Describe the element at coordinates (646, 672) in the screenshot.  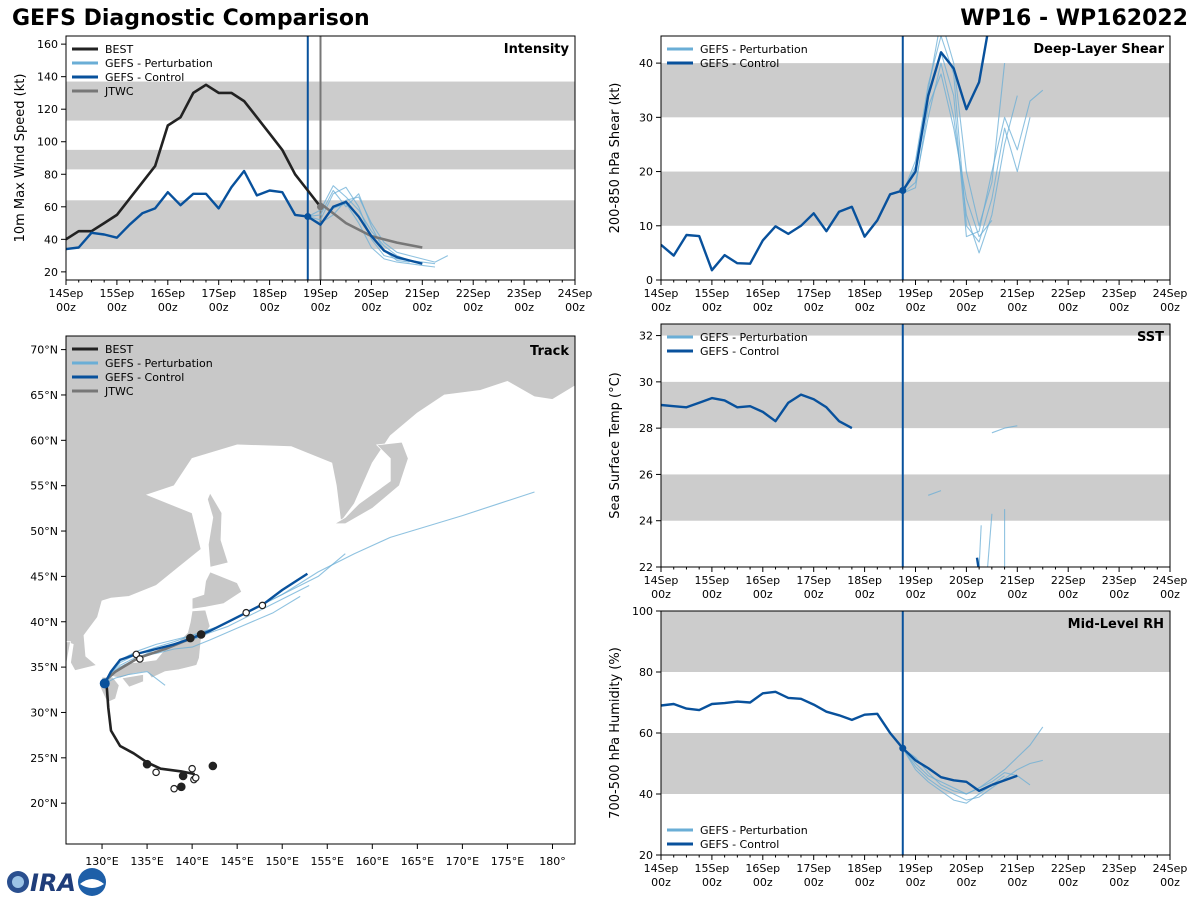
I see `y-tick-label: 80` at that location.